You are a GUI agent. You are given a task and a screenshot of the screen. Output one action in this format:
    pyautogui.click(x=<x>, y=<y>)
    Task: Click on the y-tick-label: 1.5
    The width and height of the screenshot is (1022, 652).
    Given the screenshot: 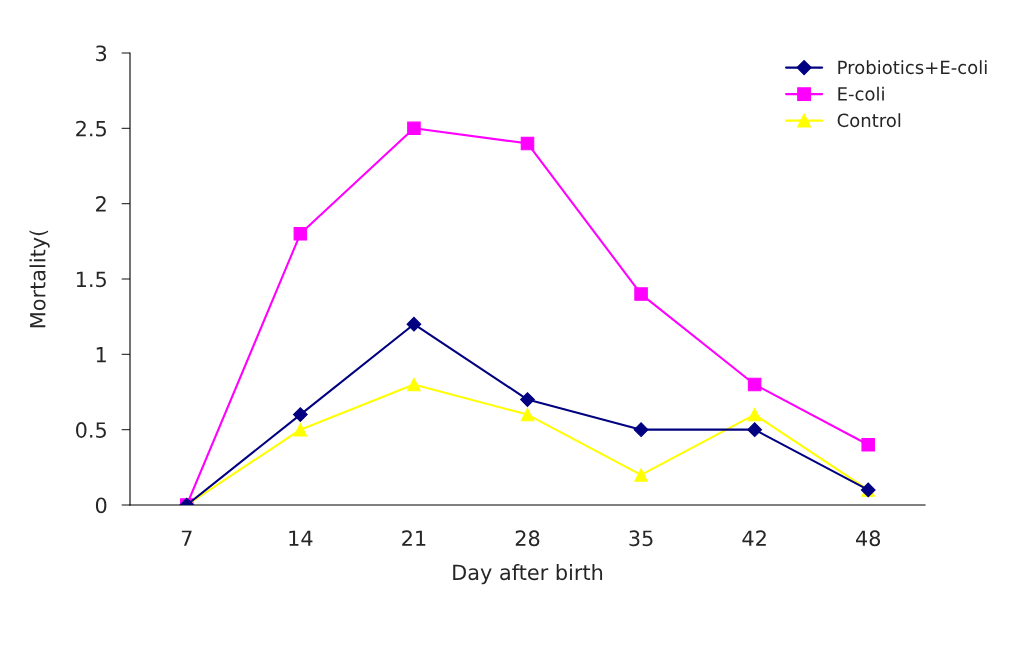 What is the action you would take?
    pyautogui.click(x=91, y=279)
    